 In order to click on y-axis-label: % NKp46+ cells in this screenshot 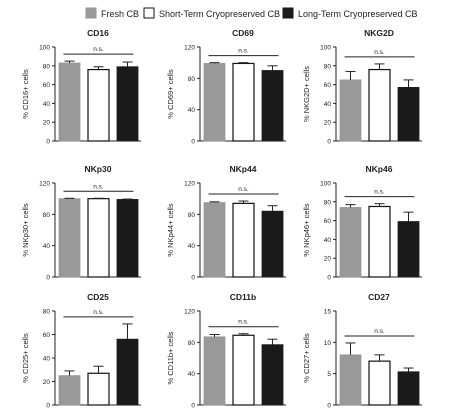, I will do `click(306, 229)`.